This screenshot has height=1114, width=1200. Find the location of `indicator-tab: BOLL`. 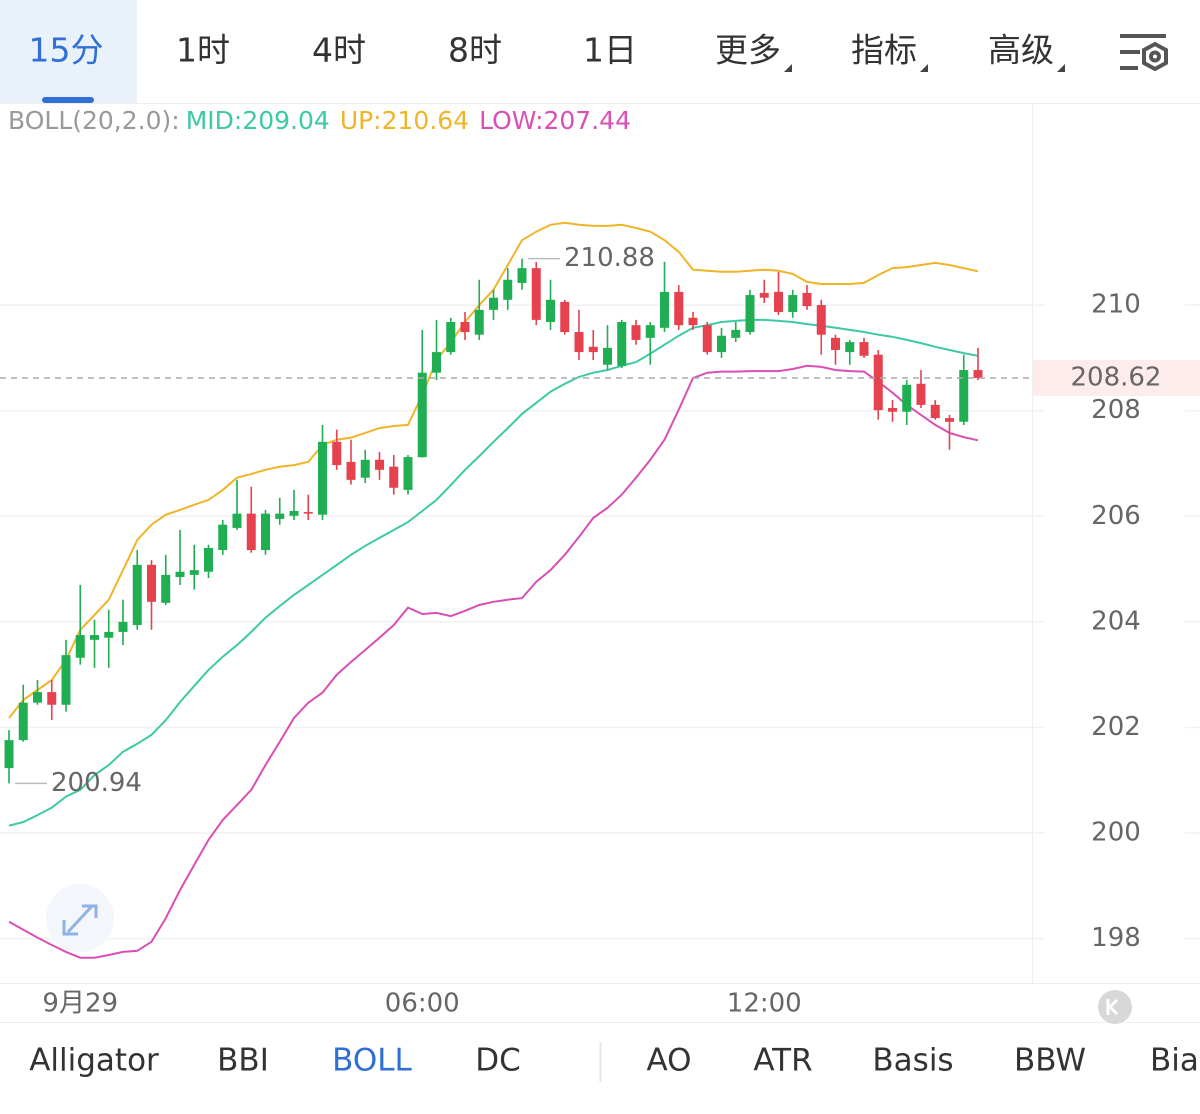

indicator-tab: BOLL is located at coordinates (372, 1061).